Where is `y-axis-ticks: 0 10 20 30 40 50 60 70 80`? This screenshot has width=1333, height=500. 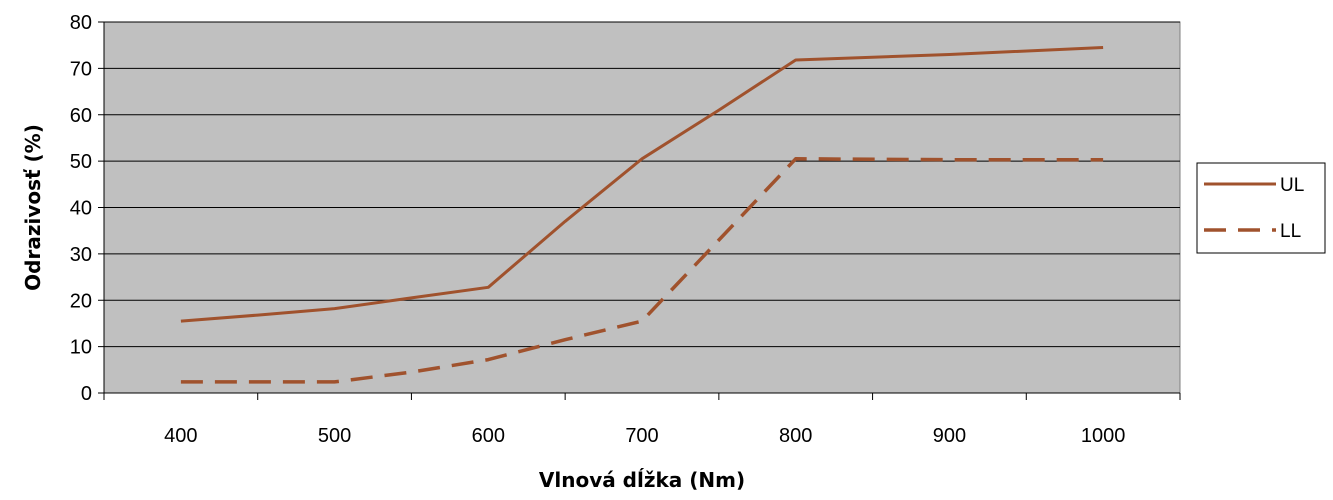
y-axis-ticks: 0 10 20 30 40 50 60 70 80 is located at coordinates (87, 208).